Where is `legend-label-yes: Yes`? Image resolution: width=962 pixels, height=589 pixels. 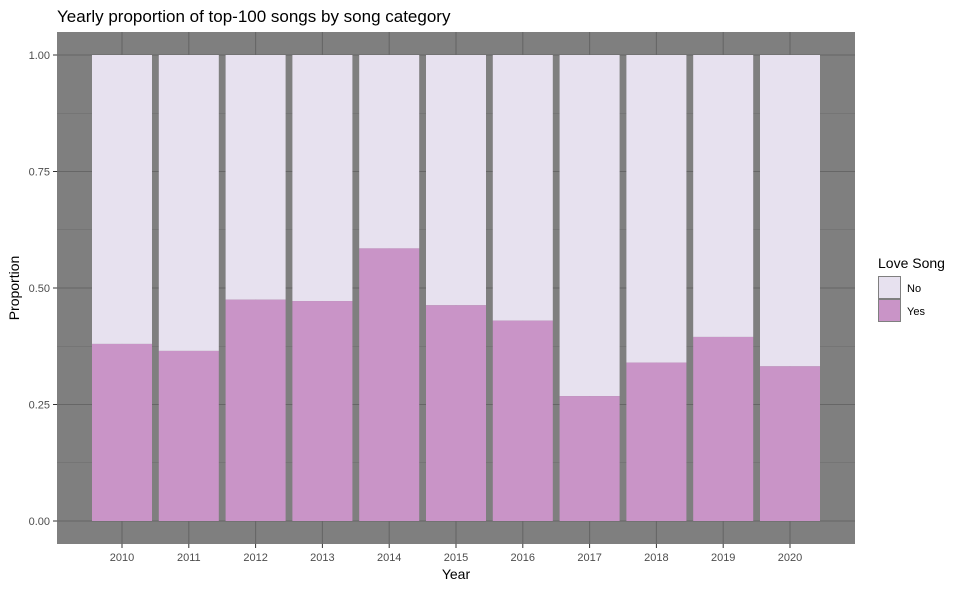
legend-label-yes: Yes is located at coordinates (916, 312).